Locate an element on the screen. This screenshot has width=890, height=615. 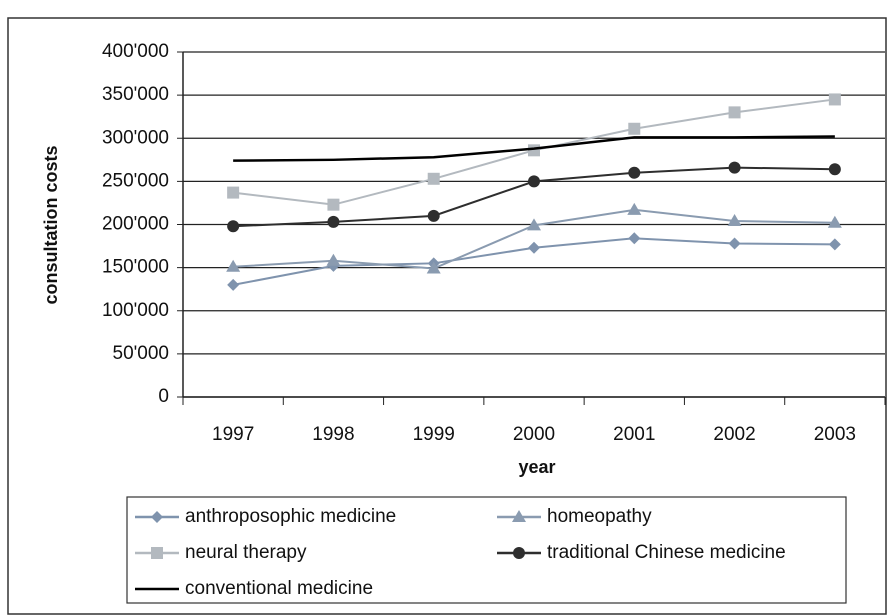
y-tick-label: 300'000 is located at coordinates (135, 137).